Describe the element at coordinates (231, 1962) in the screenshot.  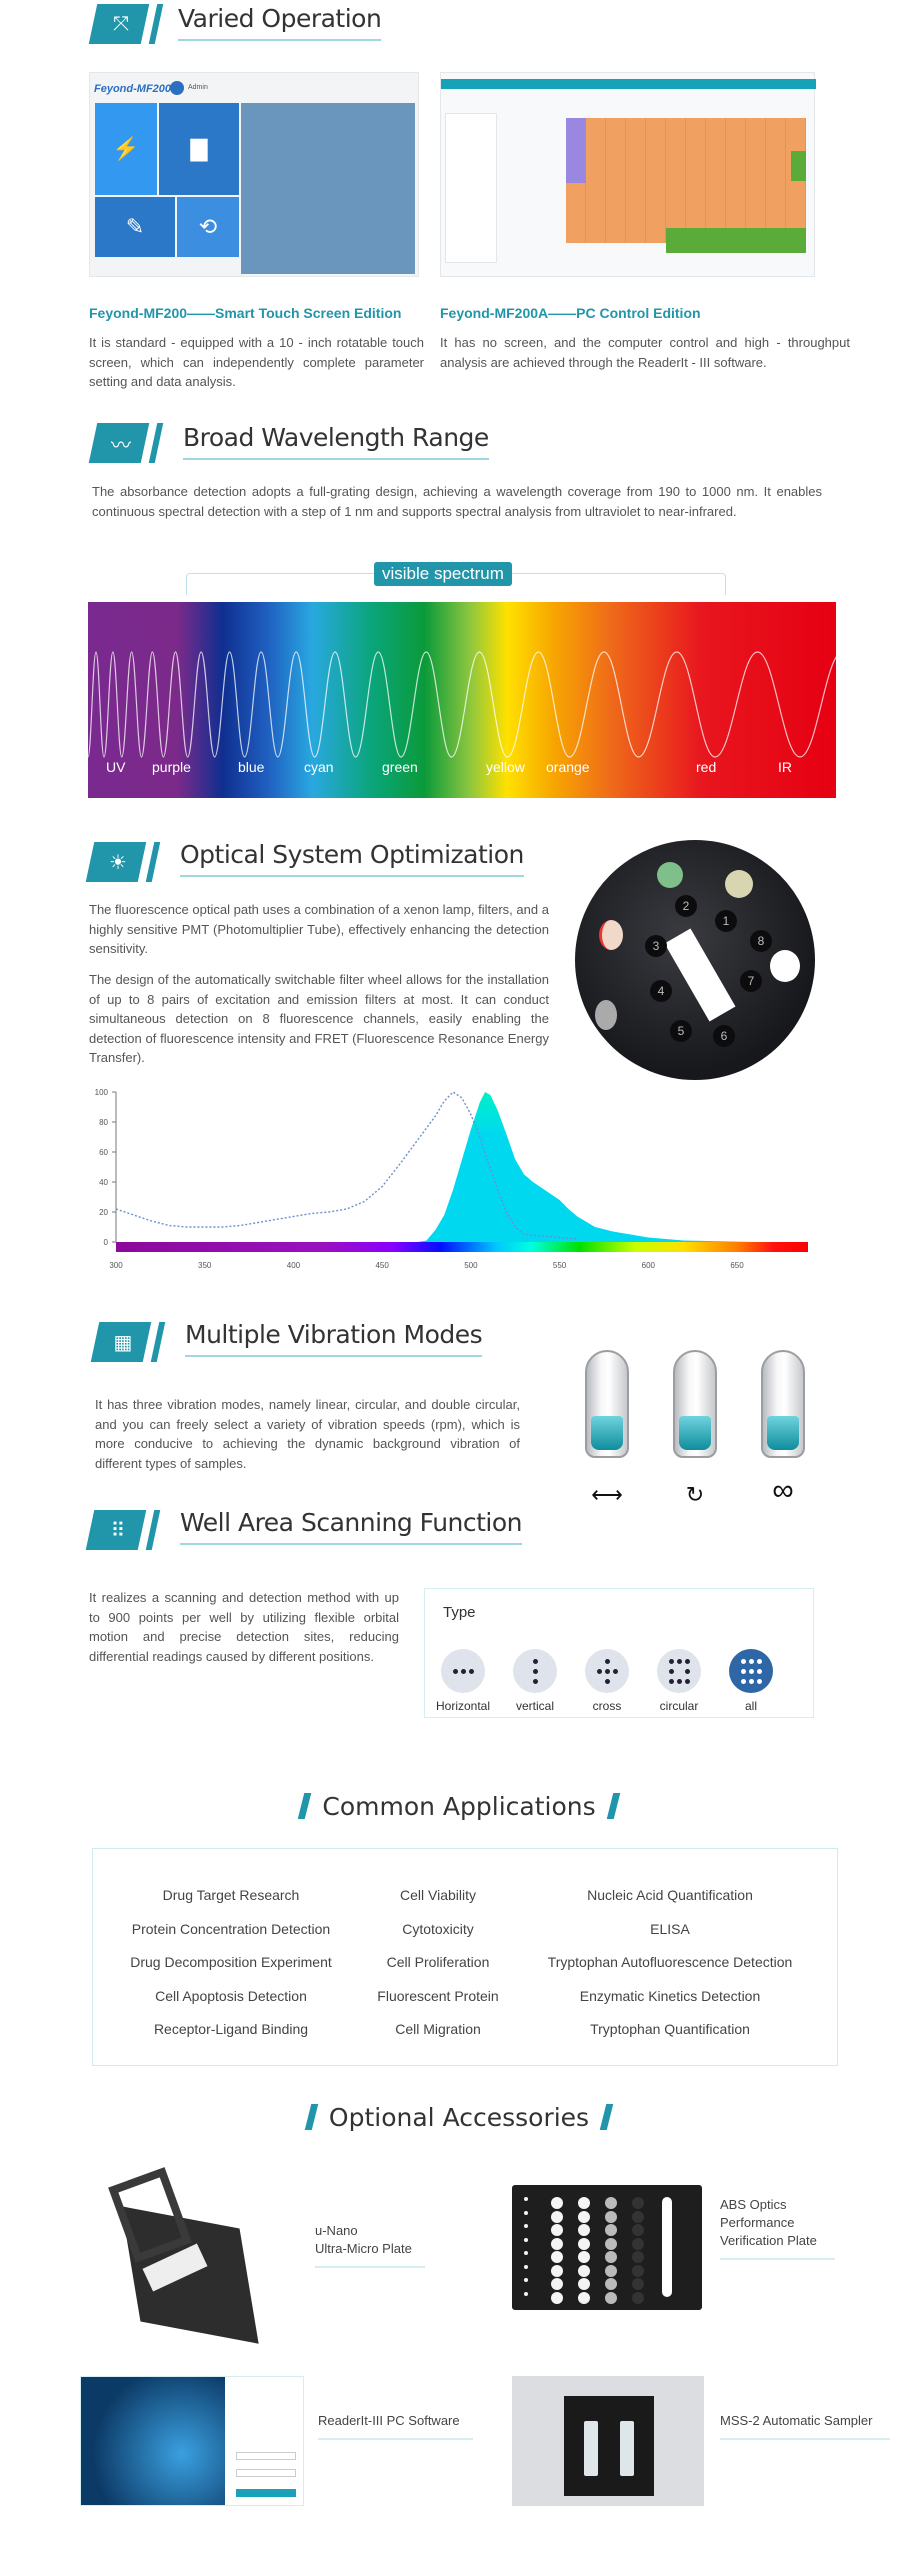
I see `application-item: Drug Decomposition Experiment` at that location.